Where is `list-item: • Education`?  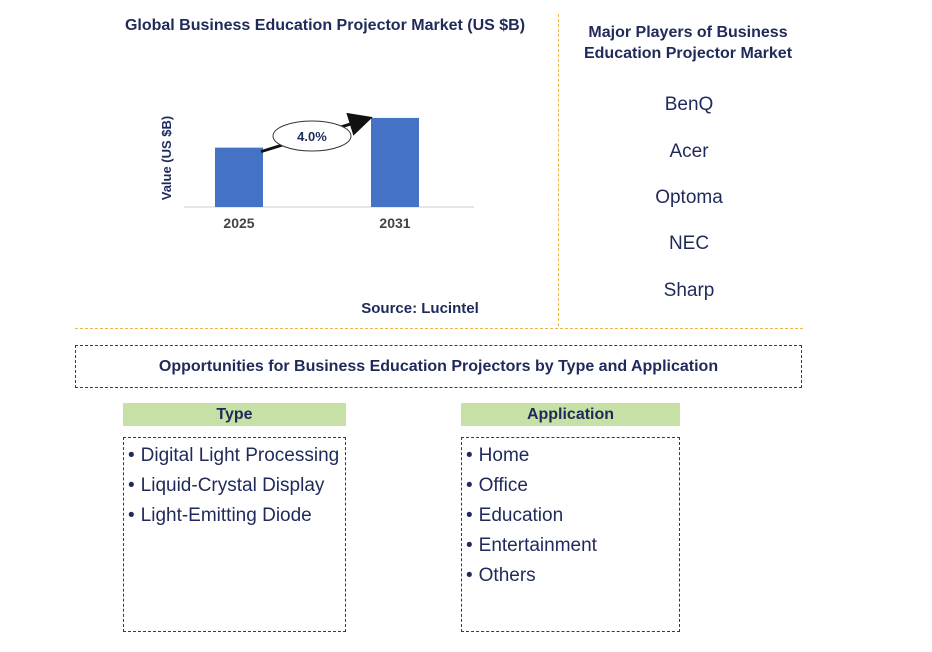
list-item: • Education is located at coordinates (515, 515).